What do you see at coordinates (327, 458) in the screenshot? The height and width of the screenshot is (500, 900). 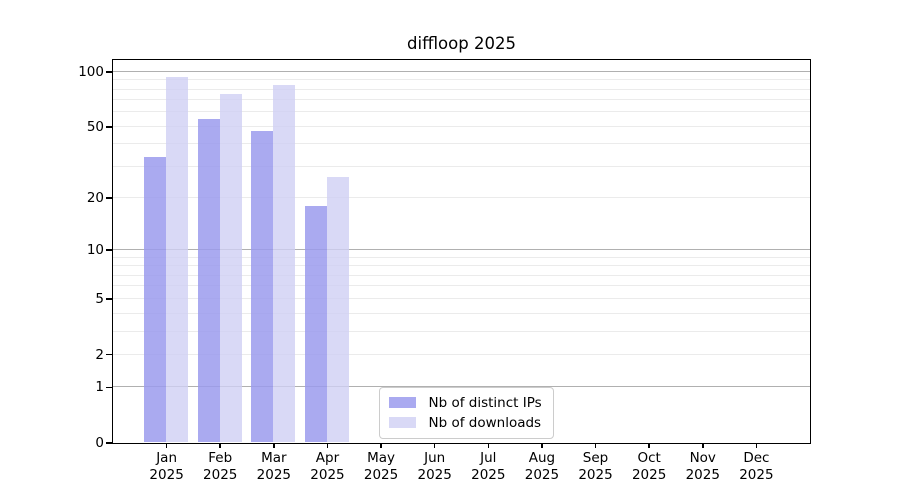 I see `x-tick-month: Apr` at bounding box center [327, 458].